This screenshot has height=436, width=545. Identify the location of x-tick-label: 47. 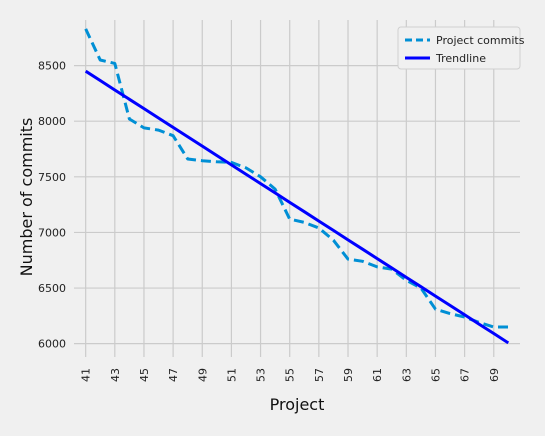
(173, 375).